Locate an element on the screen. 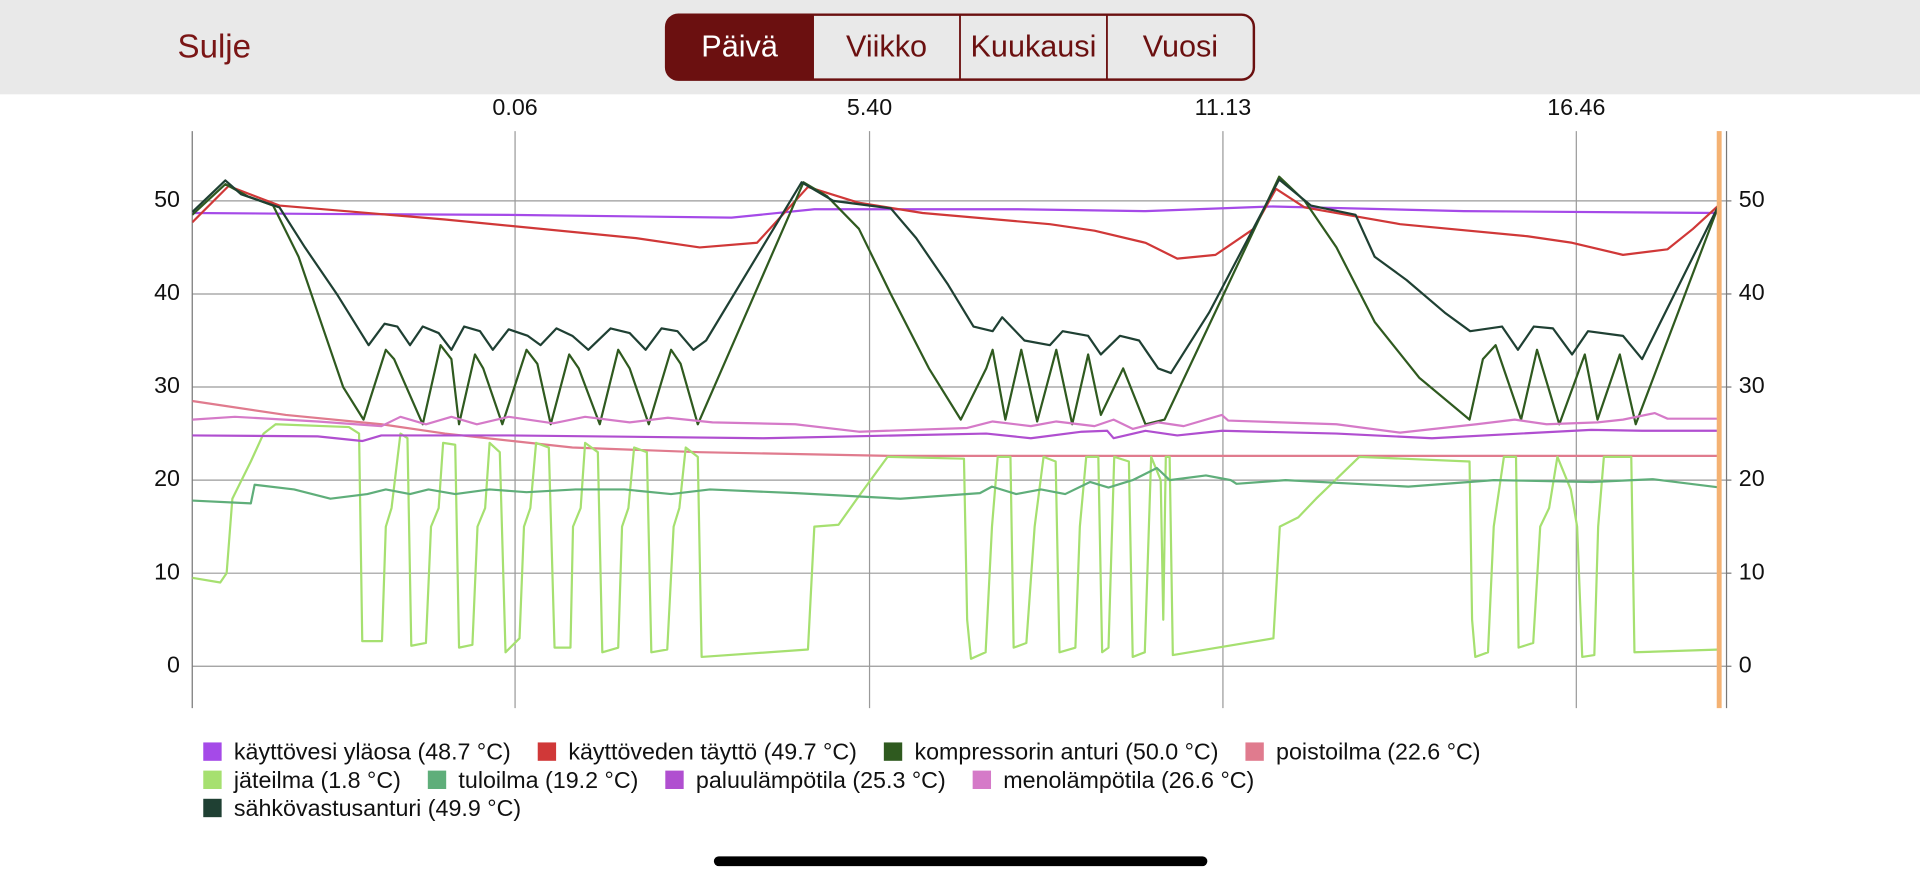  legend-label: poistoilma (22.6 °C) is located at coordinates (1378, 752).